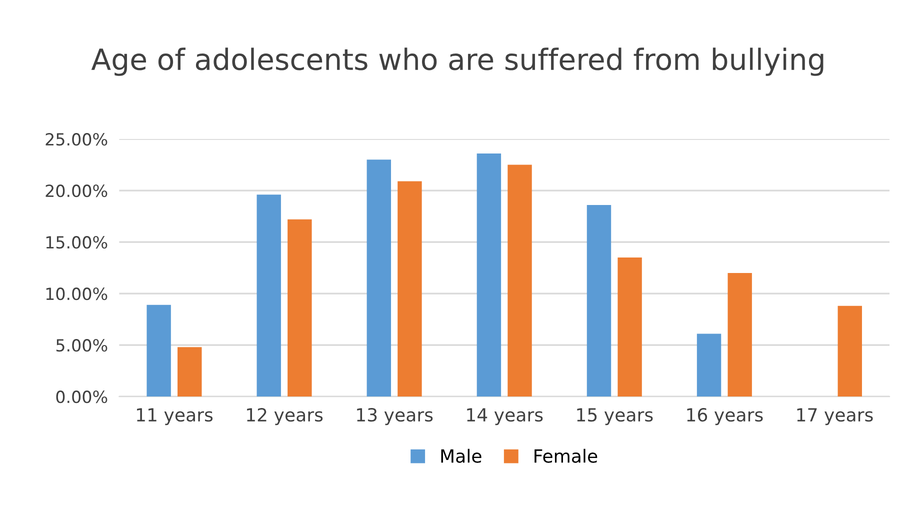 The width and height of the screenshot is (917, 515). What do you see at coordinates (395, 417) in the screenshot?
I see `x-tick-label: 13 years` at bounding box center [395, 417].